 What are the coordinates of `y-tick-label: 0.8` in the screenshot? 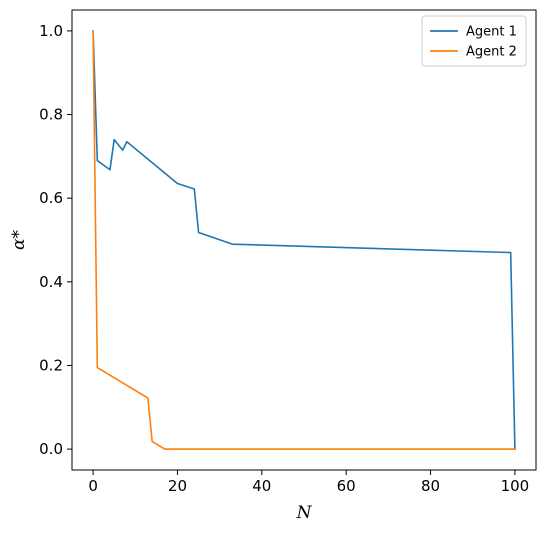 It's located at (51, 115).